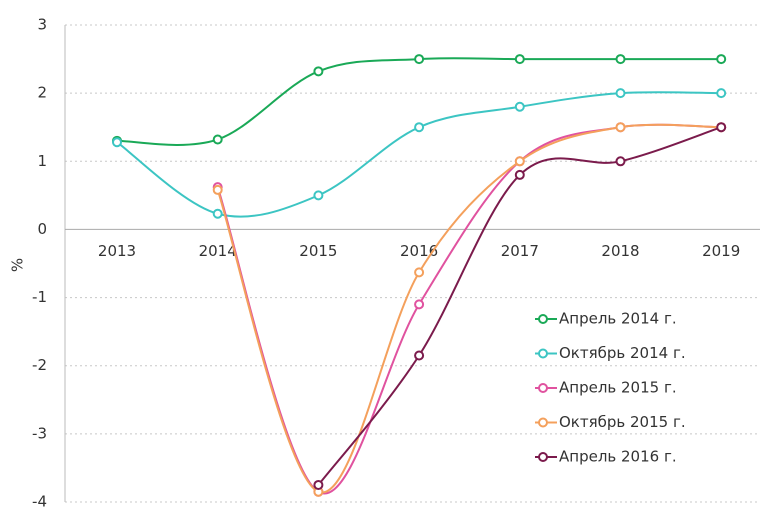 The image size is (763, 510). I want to click on y-tick-label: 3, so click(42, 25).